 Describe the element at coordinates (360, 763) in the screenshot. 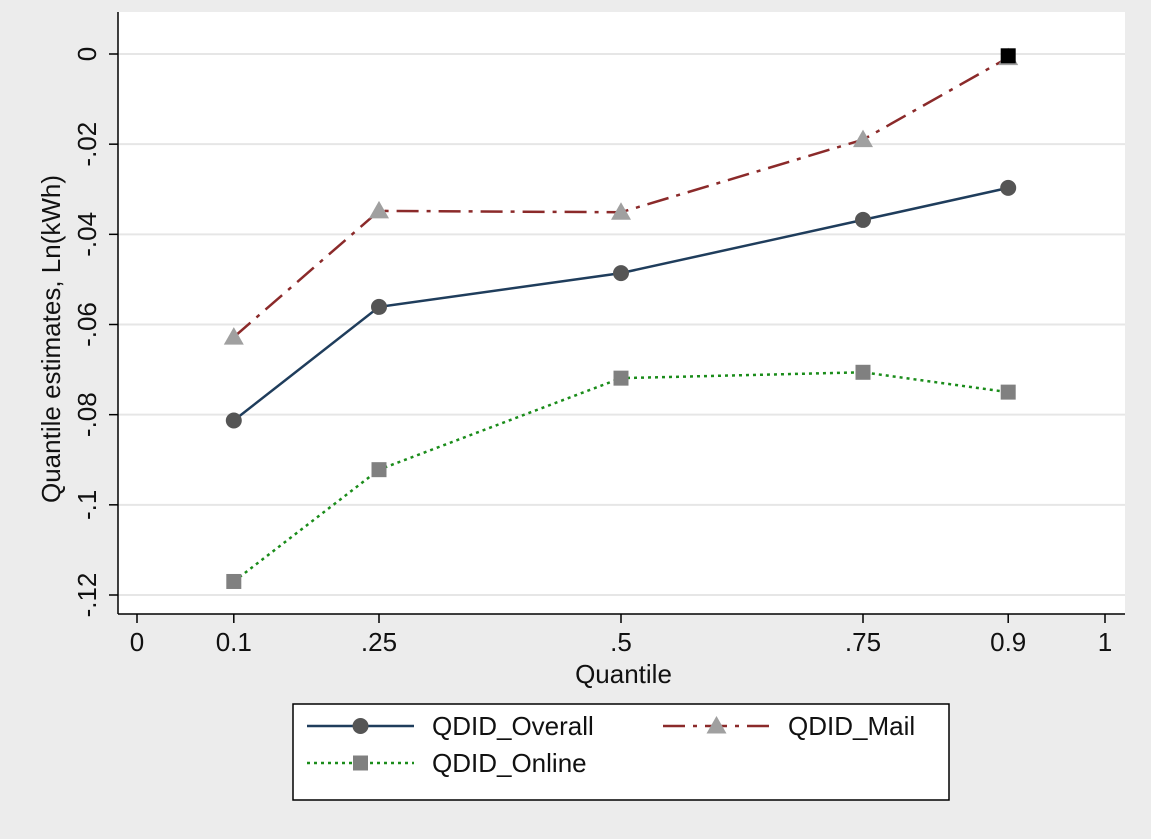

I see `legend-qdid-online-marker` at that location.